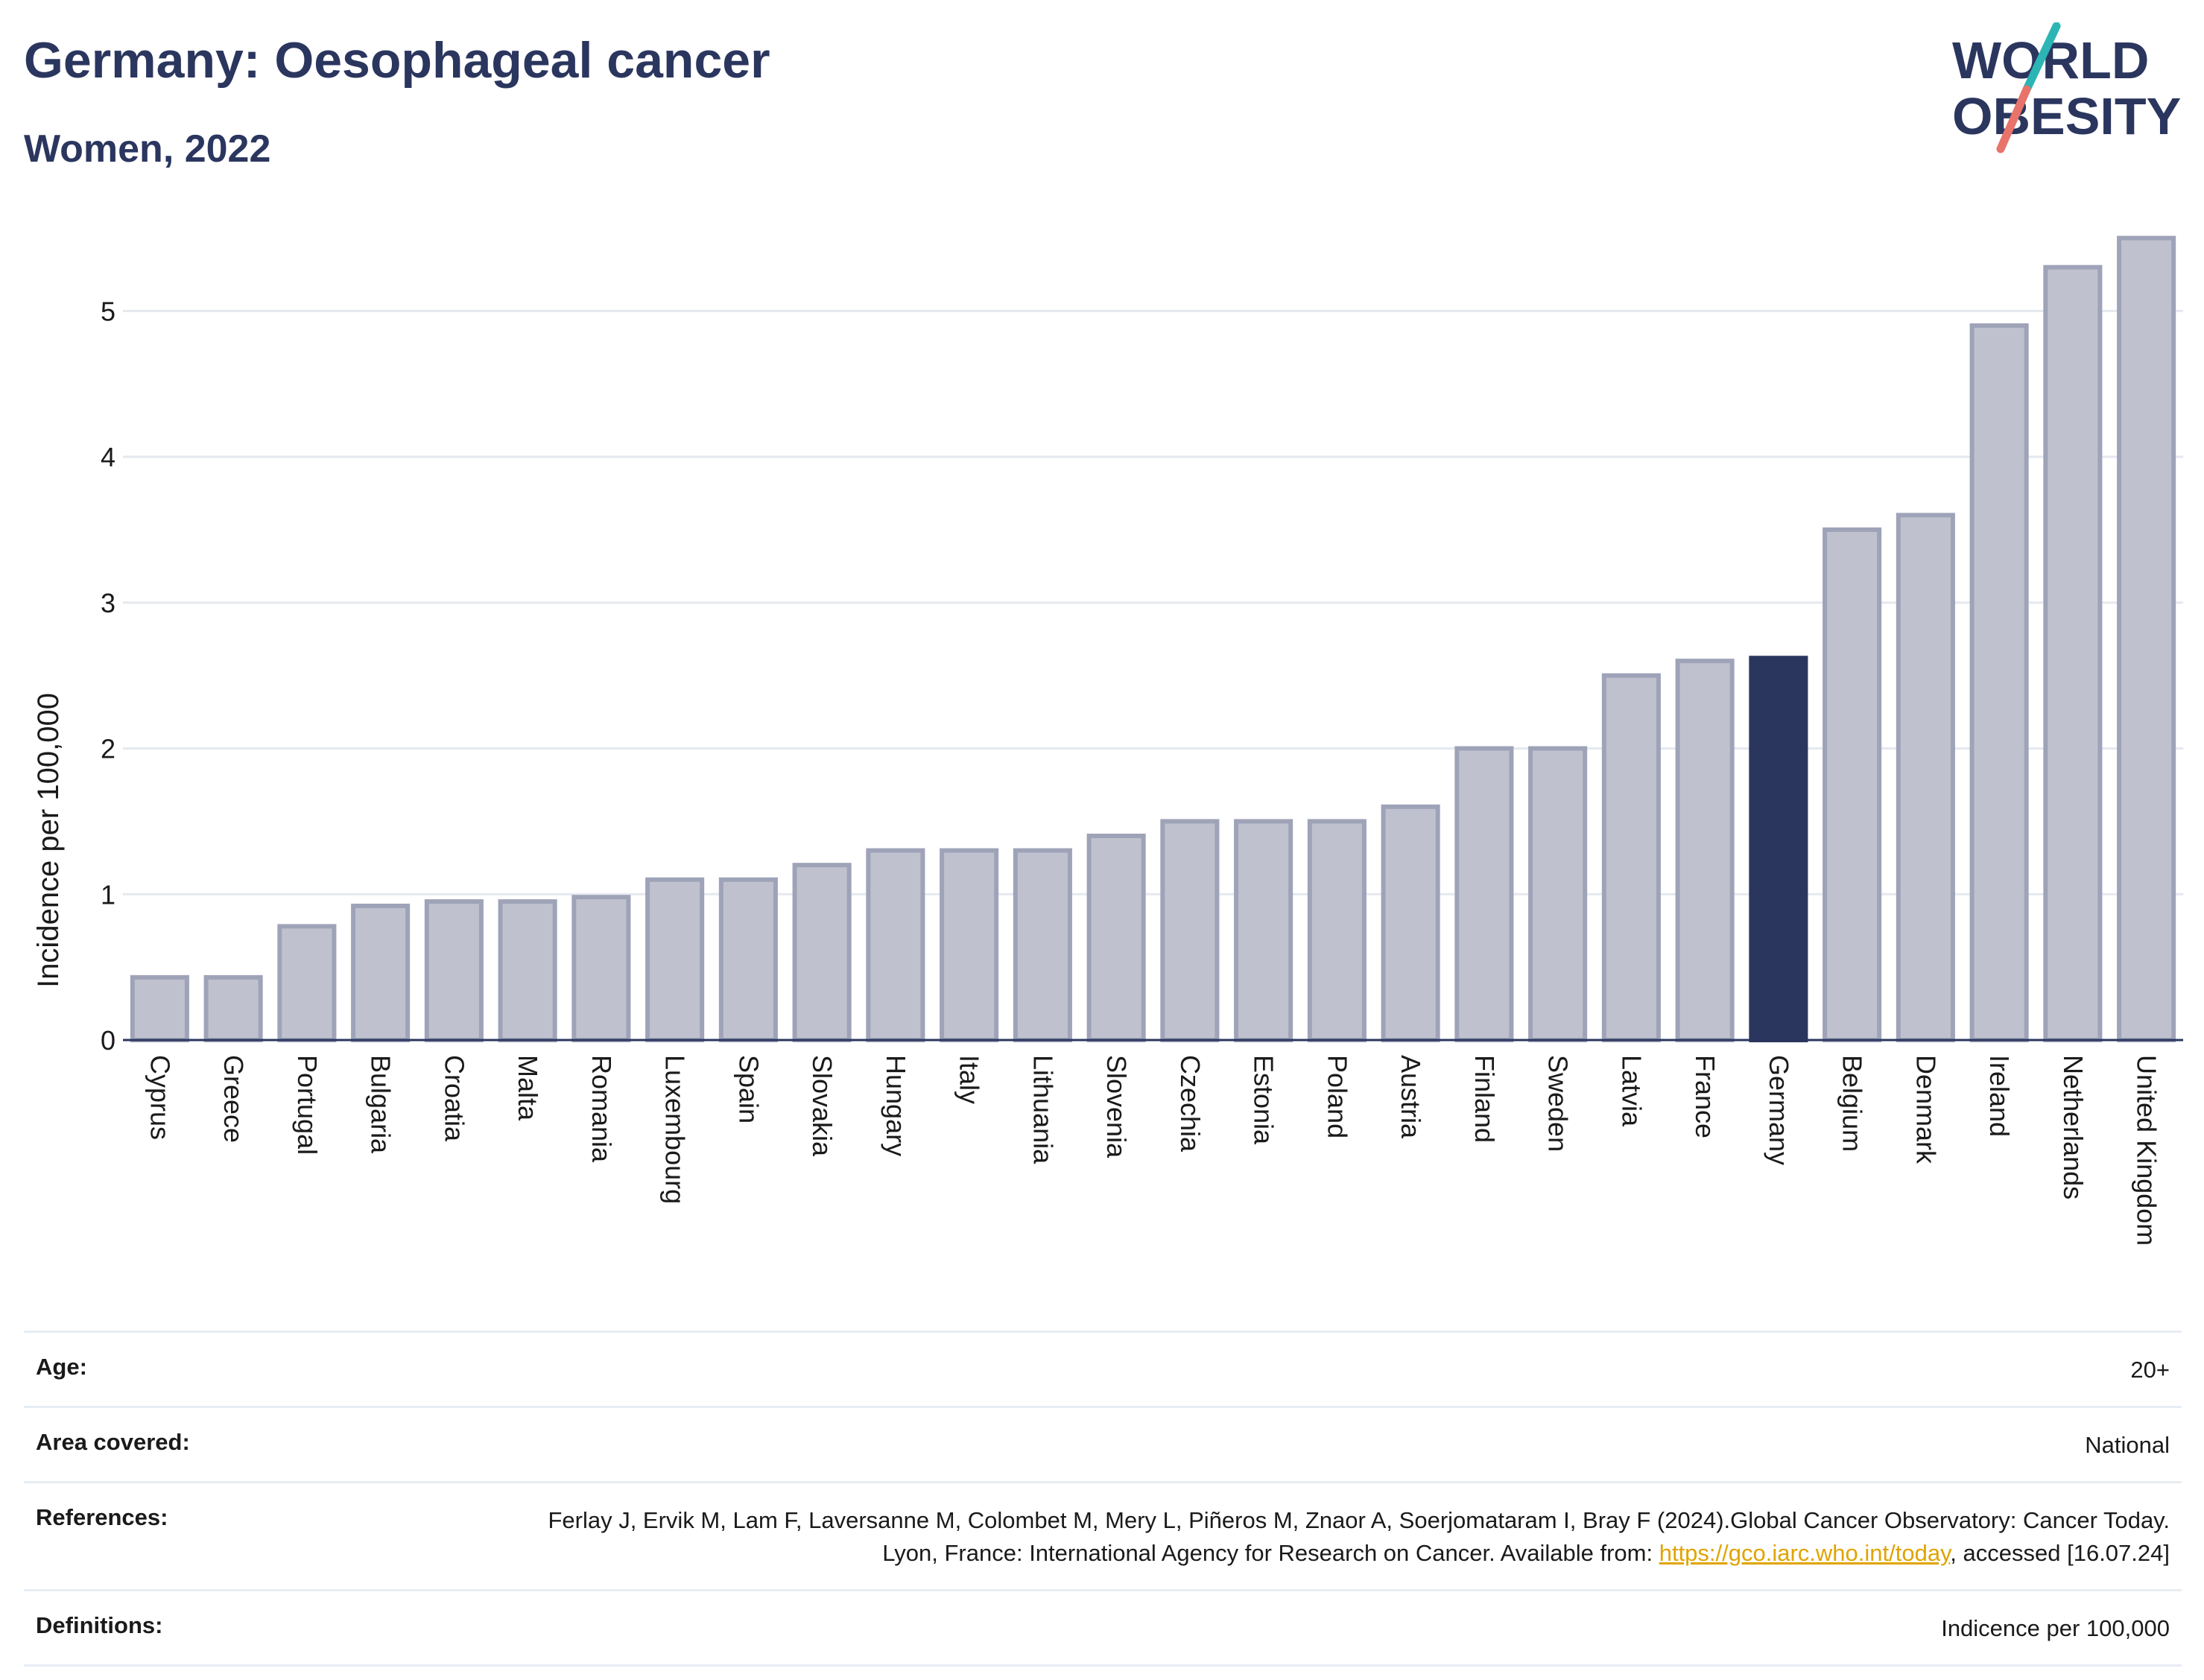  What do you see at coordinates (2073, 1127) in the screenshot?
I see `x-tick-label: Netherlands` at bounding box center [2073, 1127].